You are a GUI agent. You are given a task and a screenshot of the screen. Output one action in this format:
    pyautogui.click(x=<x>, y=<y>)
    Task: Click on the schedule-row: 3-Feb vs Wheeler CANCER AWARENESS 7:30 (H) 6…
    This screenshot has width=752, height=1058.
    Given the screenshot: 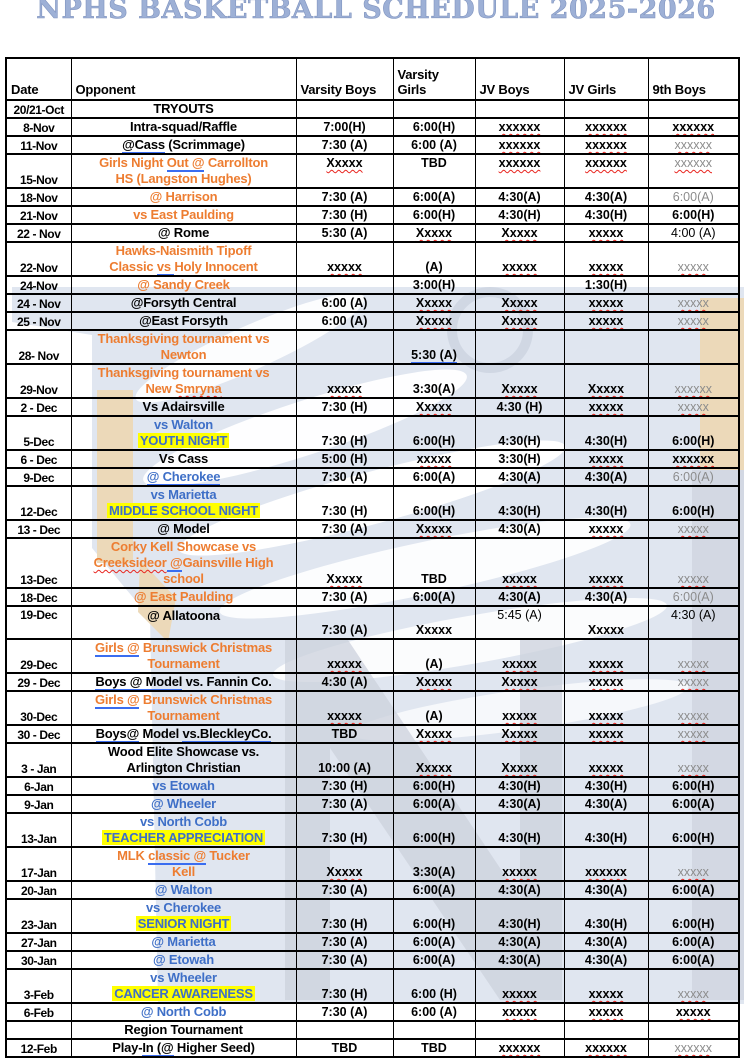 What is the action you would take?
    pyautogui.click(x=372, y=986)
    